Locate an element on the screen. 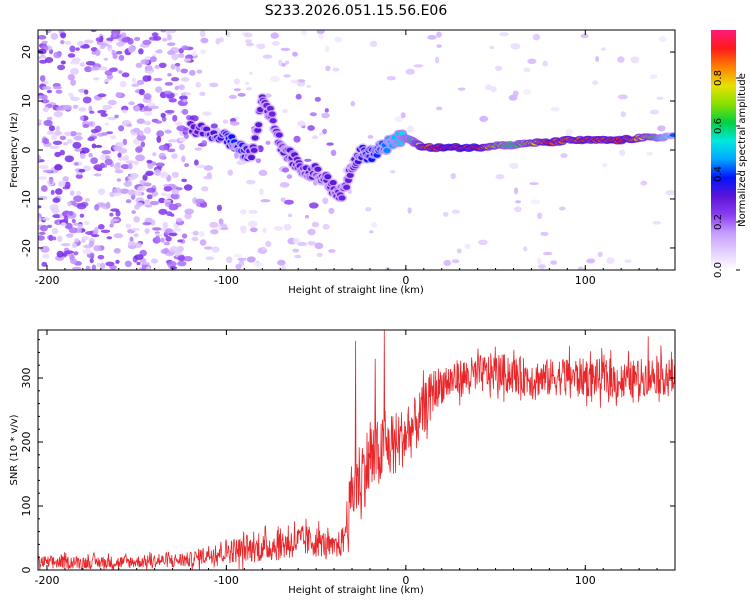 This screenshot has width=750, height=600. spectrogram-y-tick-label: 10 is located at coordinates (26, 101).